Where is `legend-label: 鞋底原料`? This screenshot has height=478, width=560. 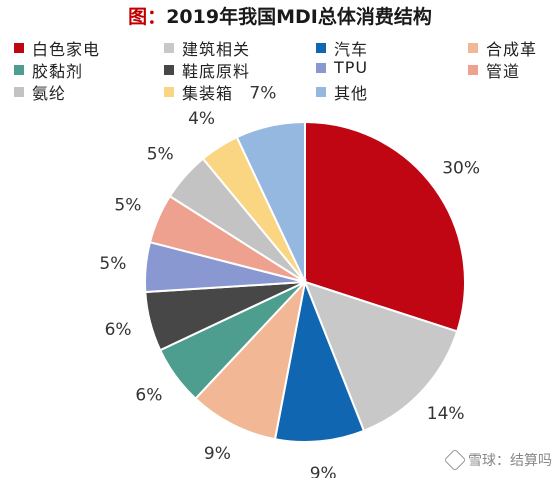
legend-label: 鞋底原料 is located at coordinates (216, 71).